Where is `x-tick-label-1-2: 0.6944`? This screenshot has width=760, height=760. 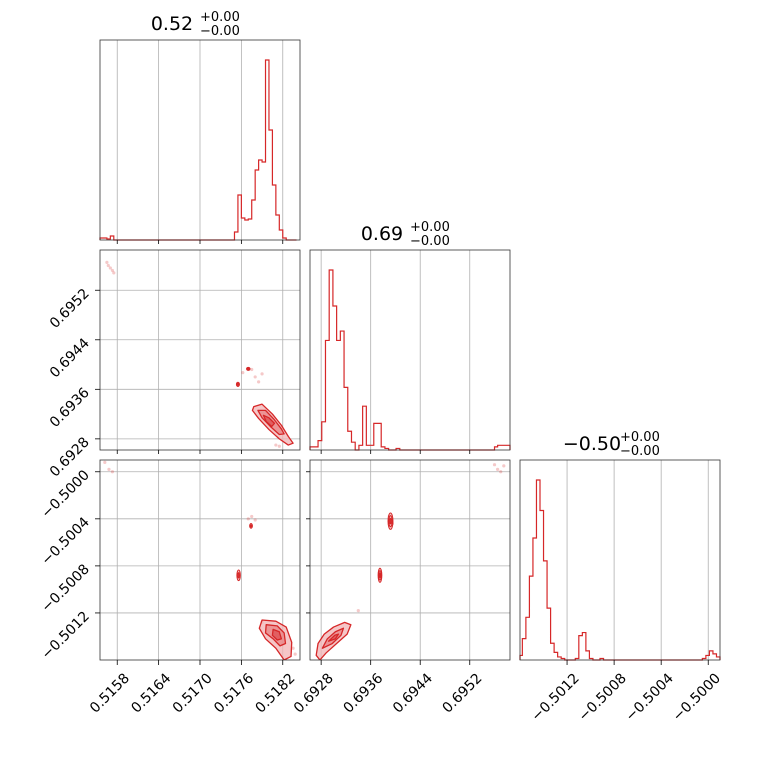 x-tick-label-1-2: 0.6944 is located at coordinates (413, 693).